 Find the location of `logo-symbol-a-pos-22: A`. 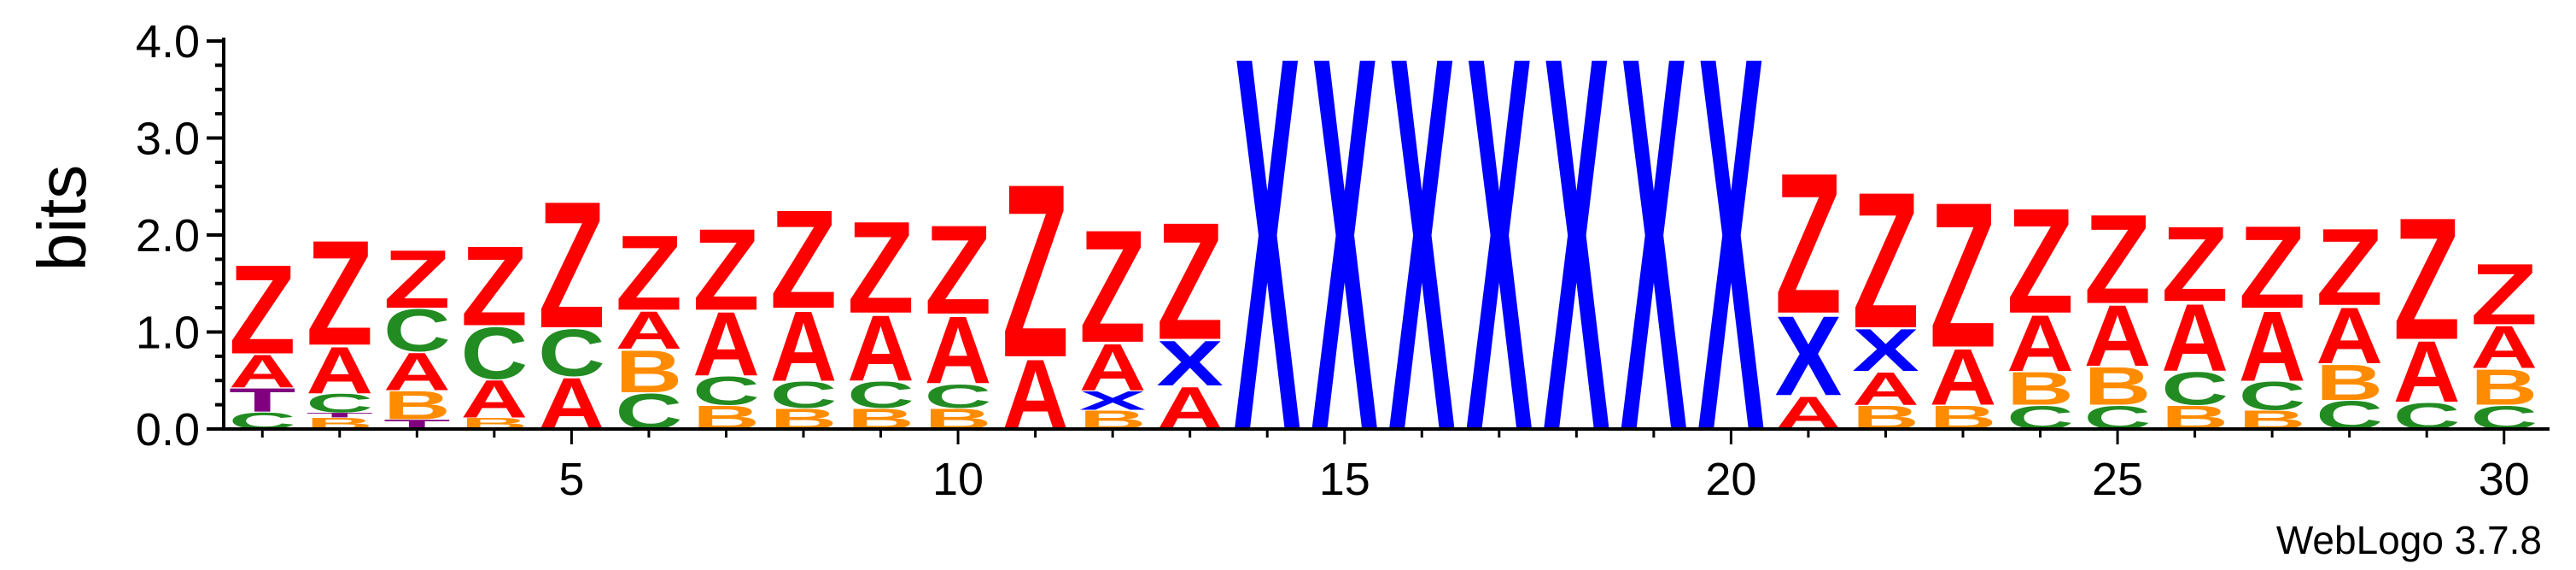

logo-symbol-a-pos-22: A is located at coordinates (1885, 389).